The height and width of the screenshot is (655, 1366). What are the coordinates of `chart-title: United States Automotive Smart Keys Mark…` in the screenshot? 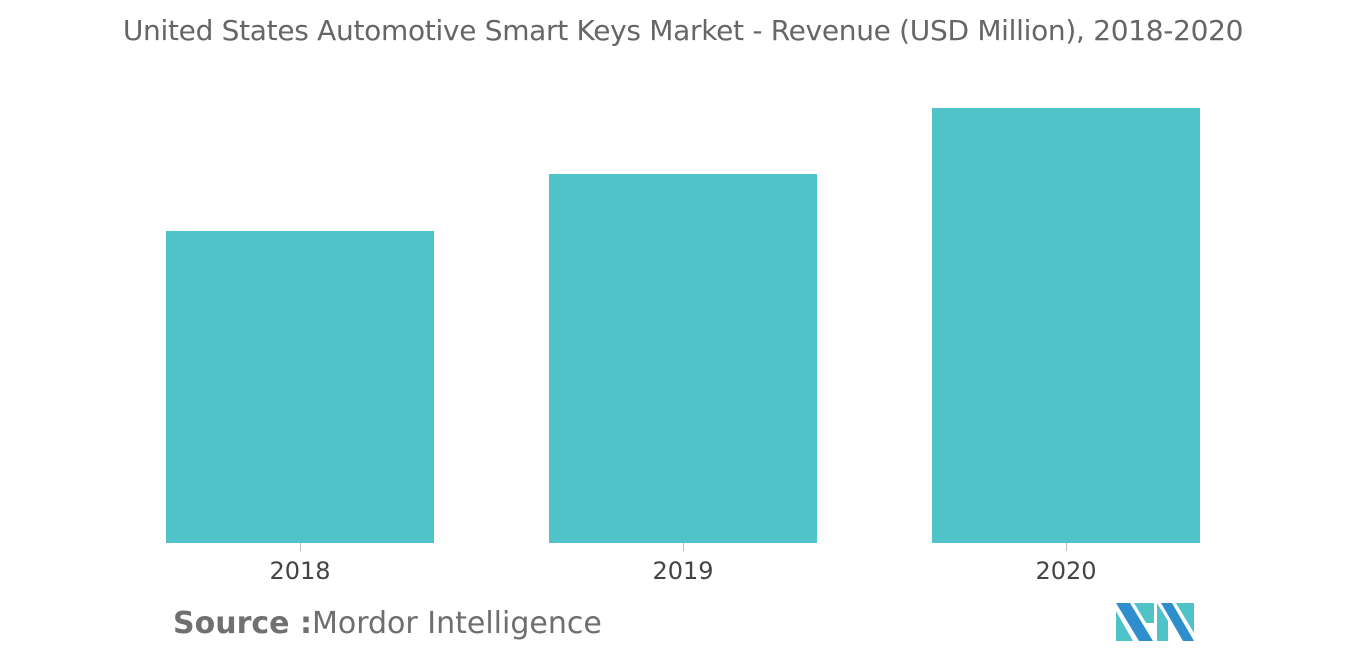 It's located at (683, 30).